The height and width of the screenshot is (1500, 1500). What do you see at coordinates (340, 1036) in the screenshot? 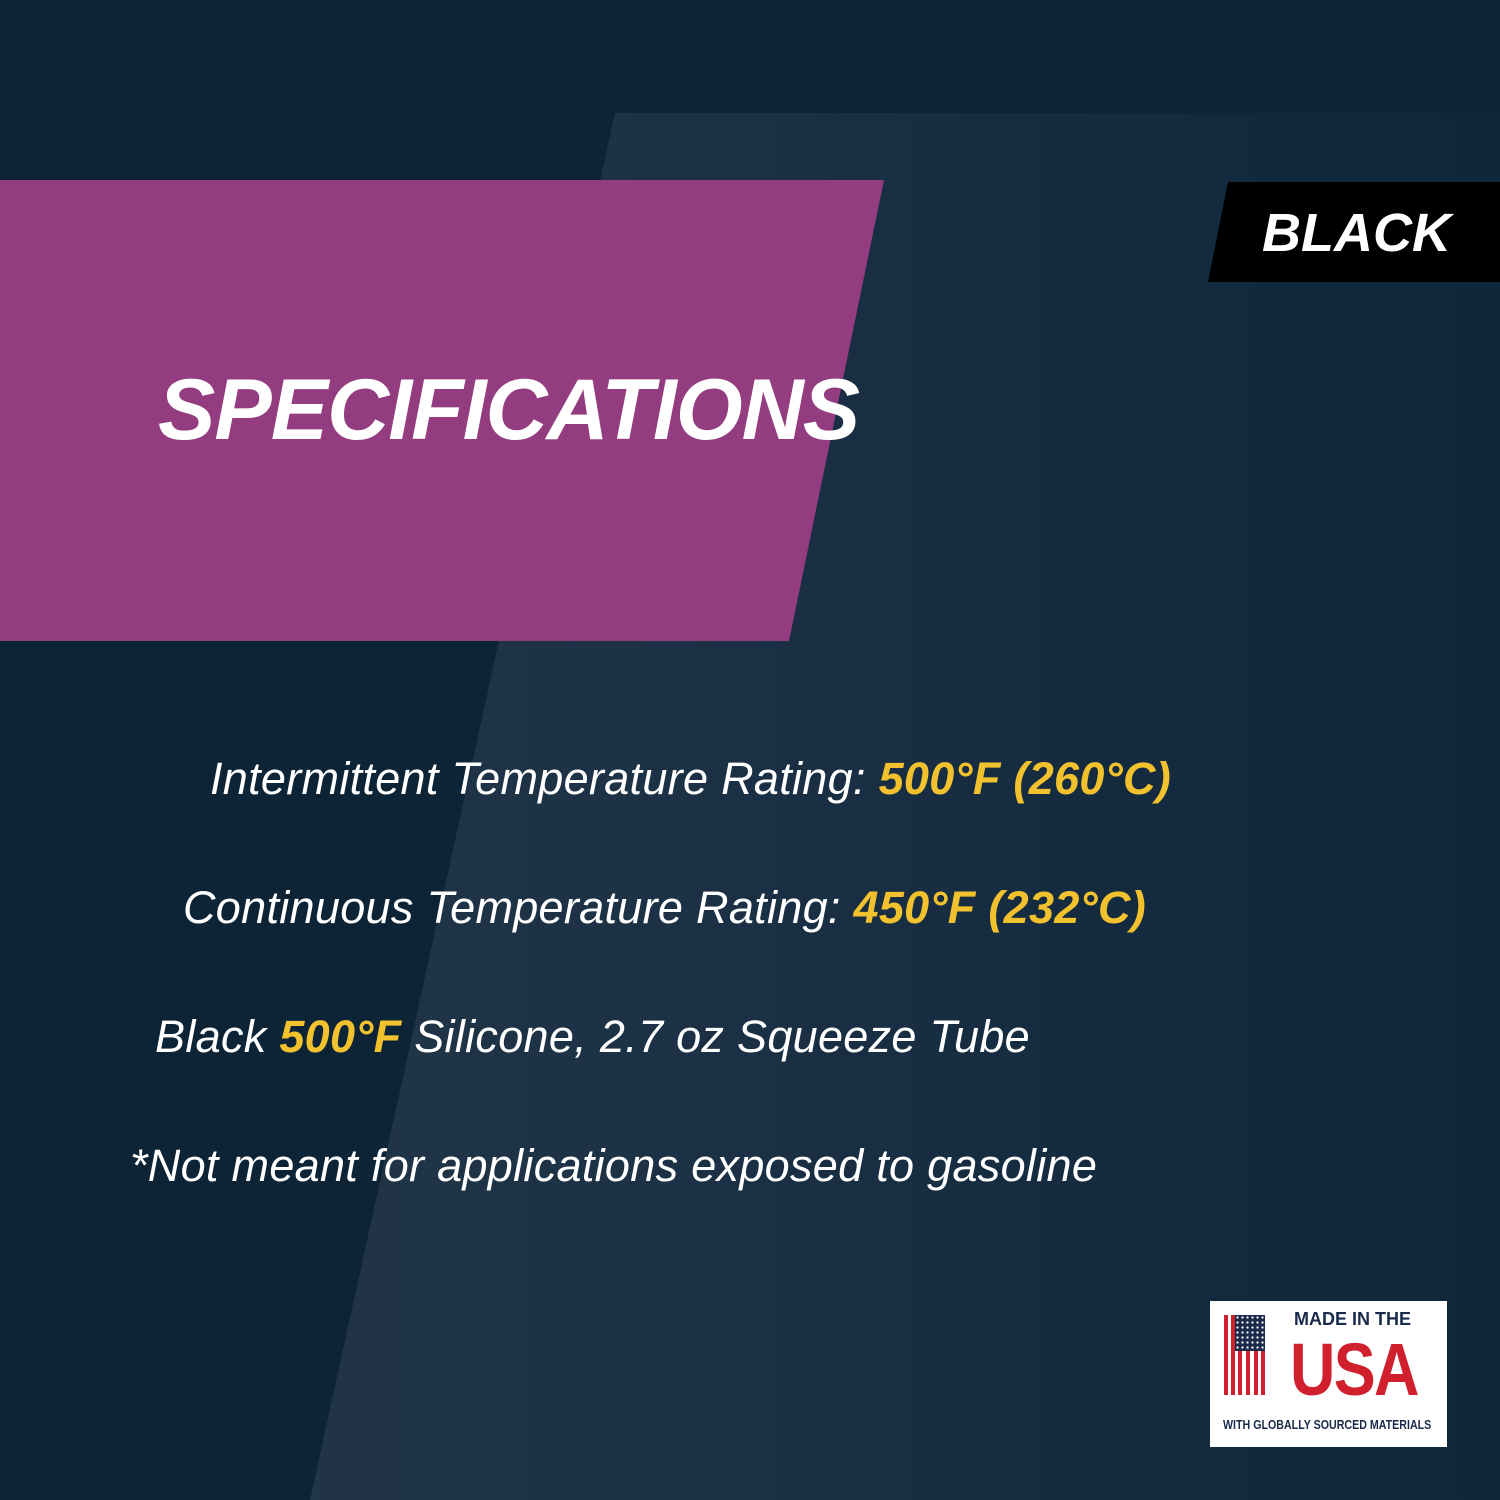
I see `spec-value: 500°F` at bounding box center [340, 1036].